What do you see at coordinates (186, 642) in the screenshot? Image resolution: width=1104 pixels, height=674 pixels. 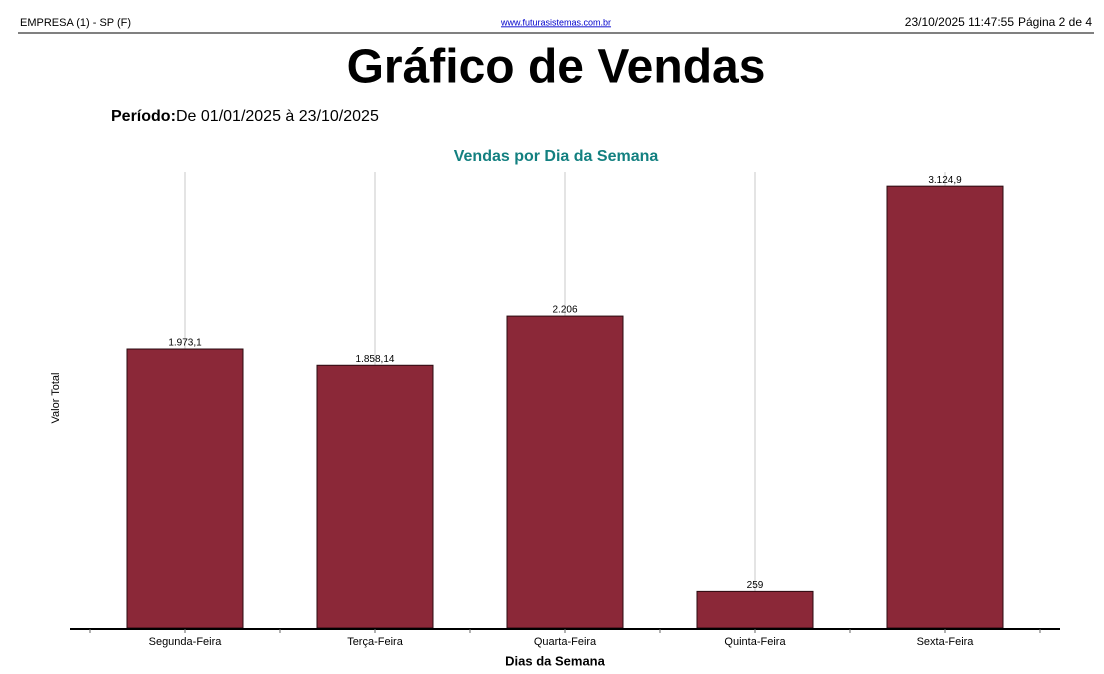 I see `x-tick-label: Segunda-Feira` at bounding box center [186, 642].